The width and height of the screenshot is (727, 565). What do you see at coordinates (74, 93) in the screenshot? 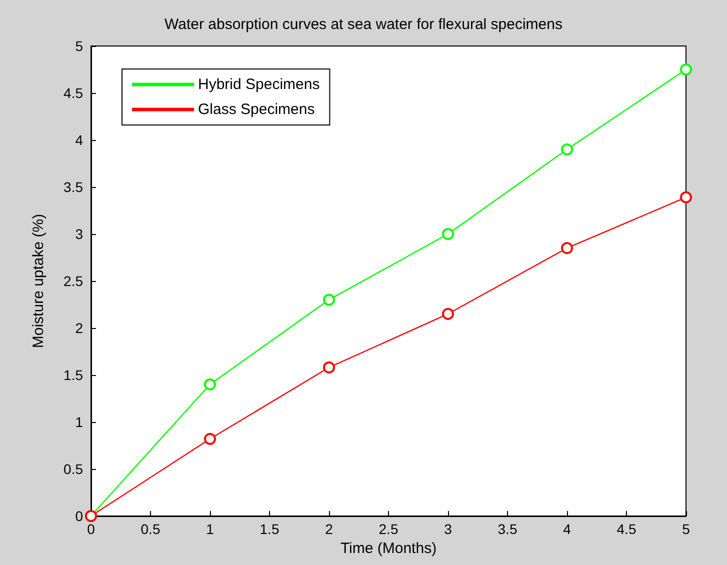
I see `y-tick-label: 4.5` at bounding box center [74, 93].